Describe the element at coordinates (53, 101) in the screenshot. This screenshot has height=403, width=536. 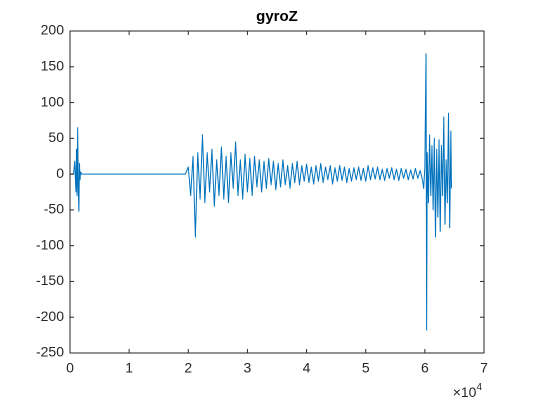
I see `y-tick-label: 100` at that location.